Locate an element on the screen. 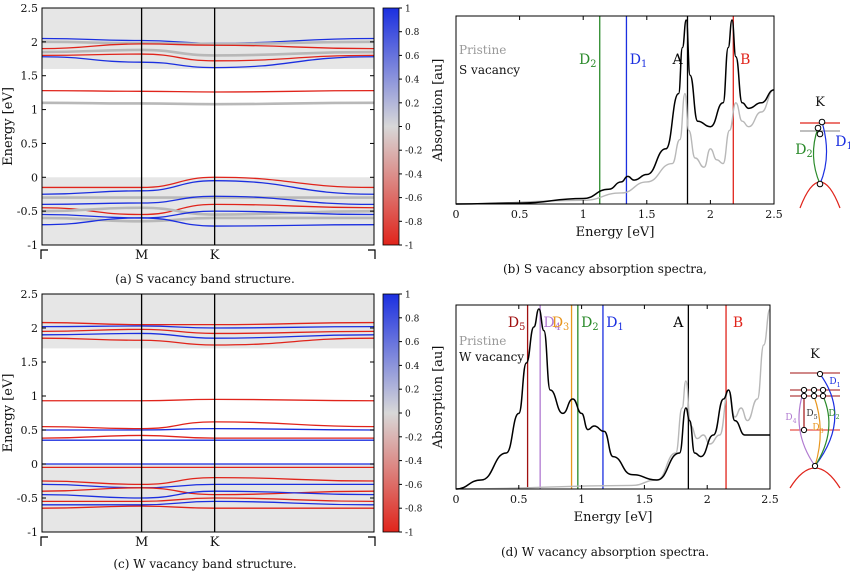 The height and width of the screenshot is (575, 850). y-tick-label: 1 is located at coordinates (34, 396).